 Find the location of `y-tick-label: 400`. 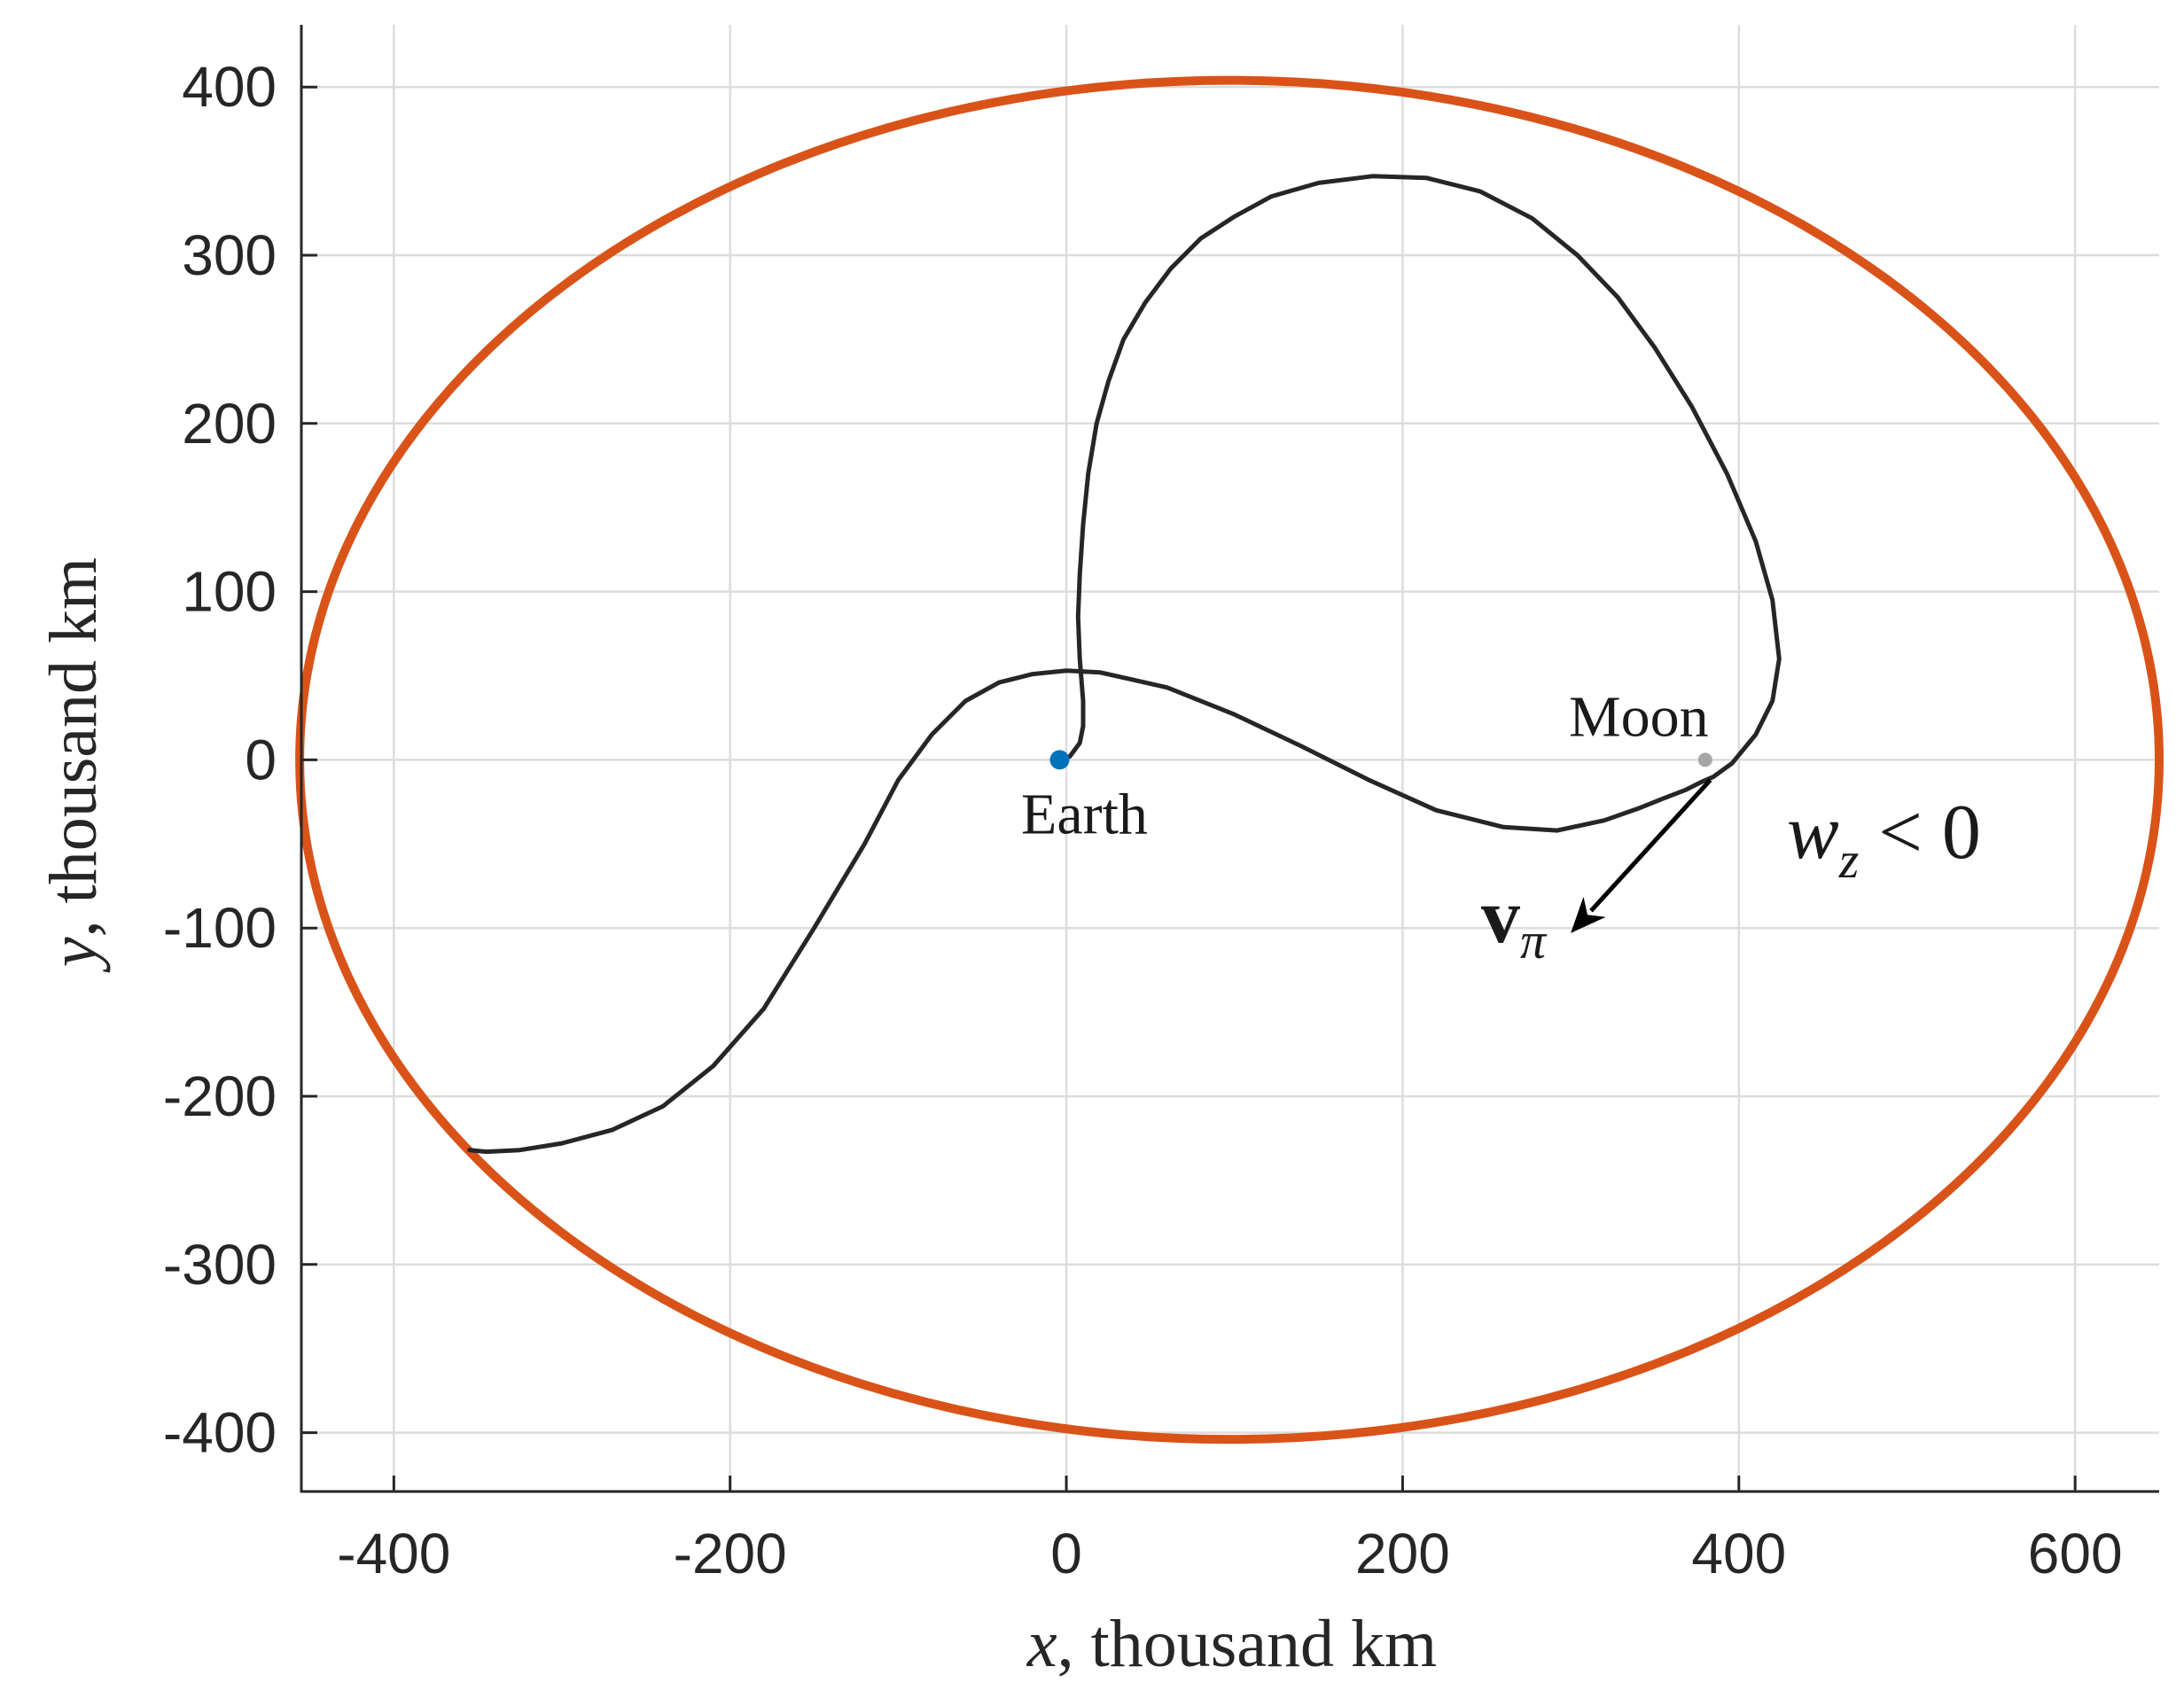

y-tick-label: 400 is located at coordinates (229, 87).